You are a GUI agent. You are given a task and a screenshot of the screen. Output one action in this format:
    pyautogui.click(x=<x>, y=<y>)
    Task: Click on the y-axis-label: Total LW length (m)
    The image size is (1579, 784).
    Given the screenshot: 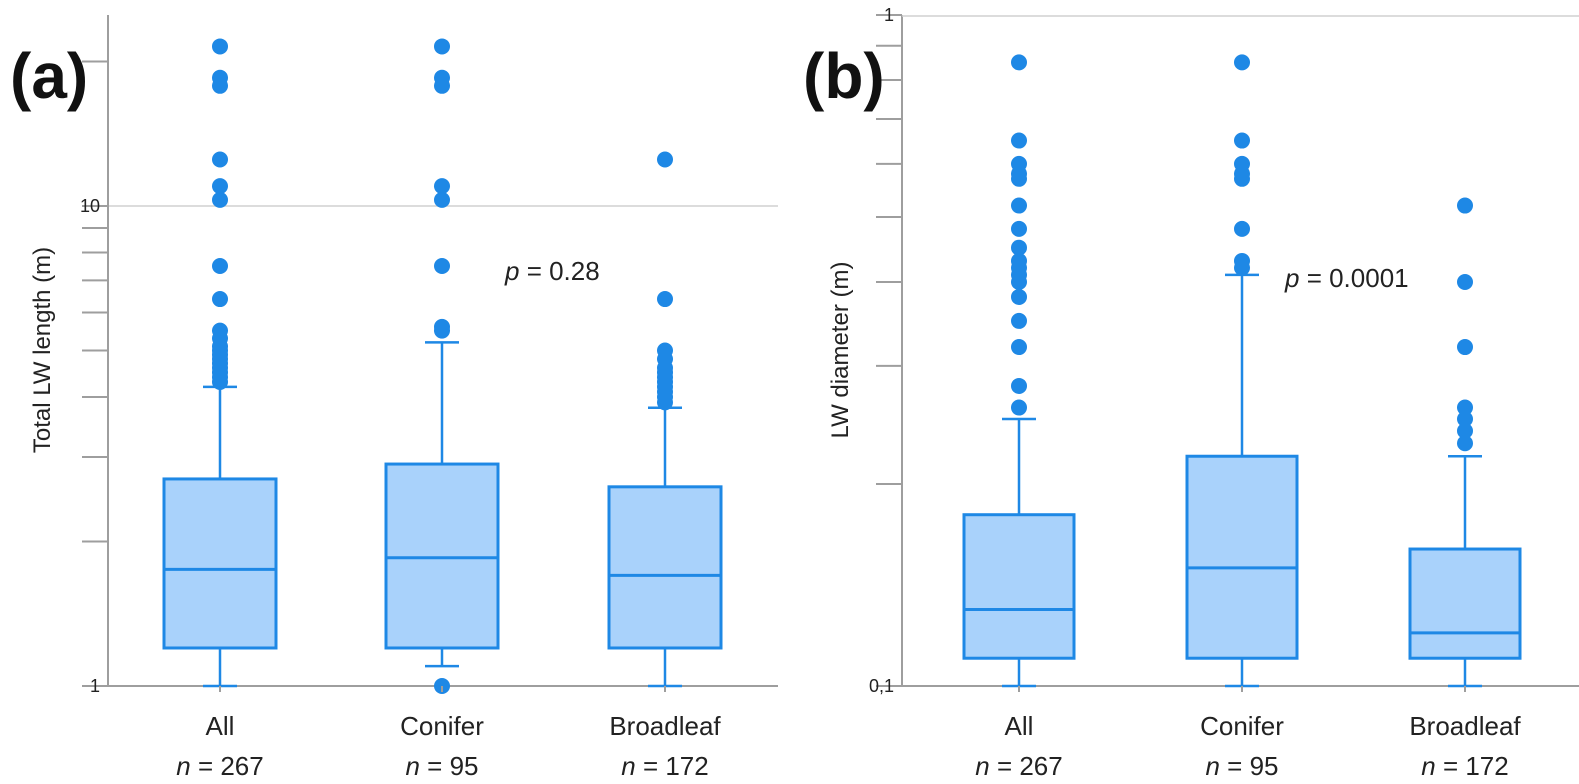 What is the action you would take?
    pyautogui.click(x=42, y=350)
    